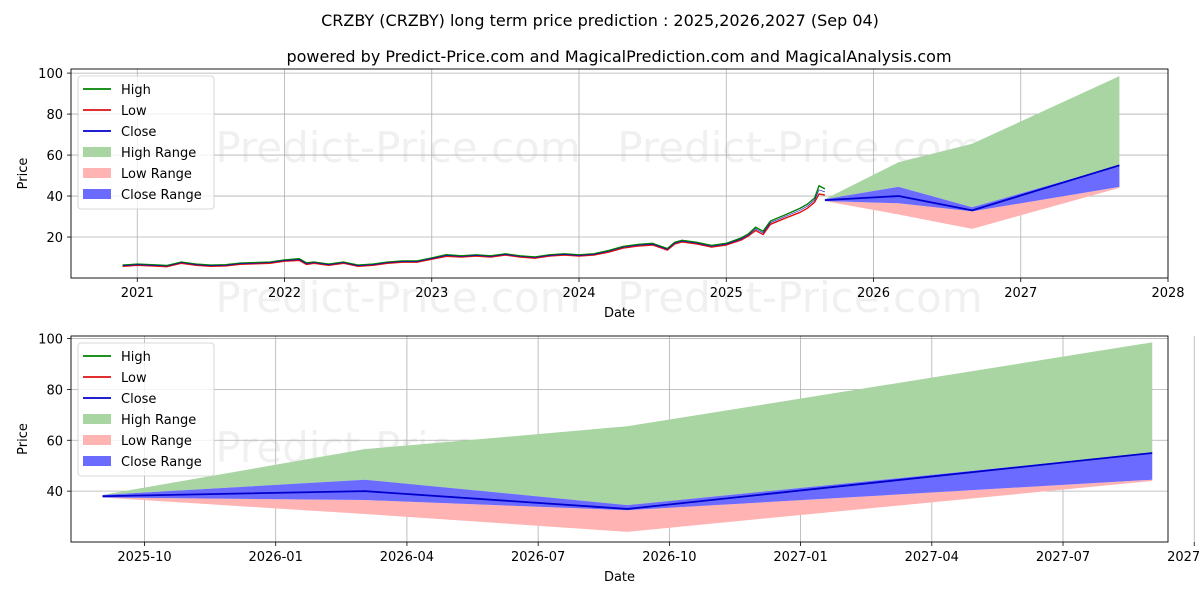 The width and height of the screenshot is (1200, 600). Describe the element at coordinates (726, 293) in the screenshot. I see `x-tick-label: 2025` at that location.